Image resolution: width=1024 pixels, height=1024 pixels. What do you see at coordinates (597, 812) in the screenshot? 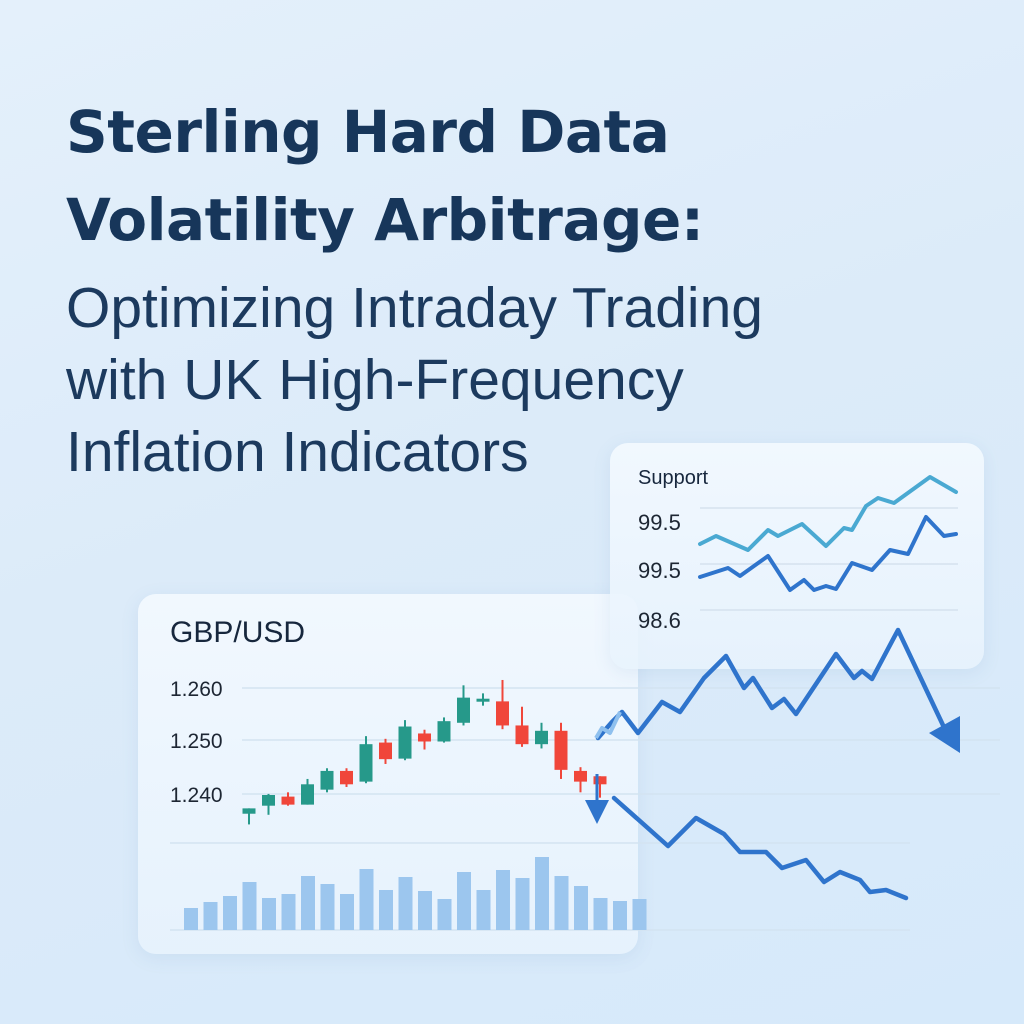
I see `arrow-down-icon` at bounding box center [597, 812].